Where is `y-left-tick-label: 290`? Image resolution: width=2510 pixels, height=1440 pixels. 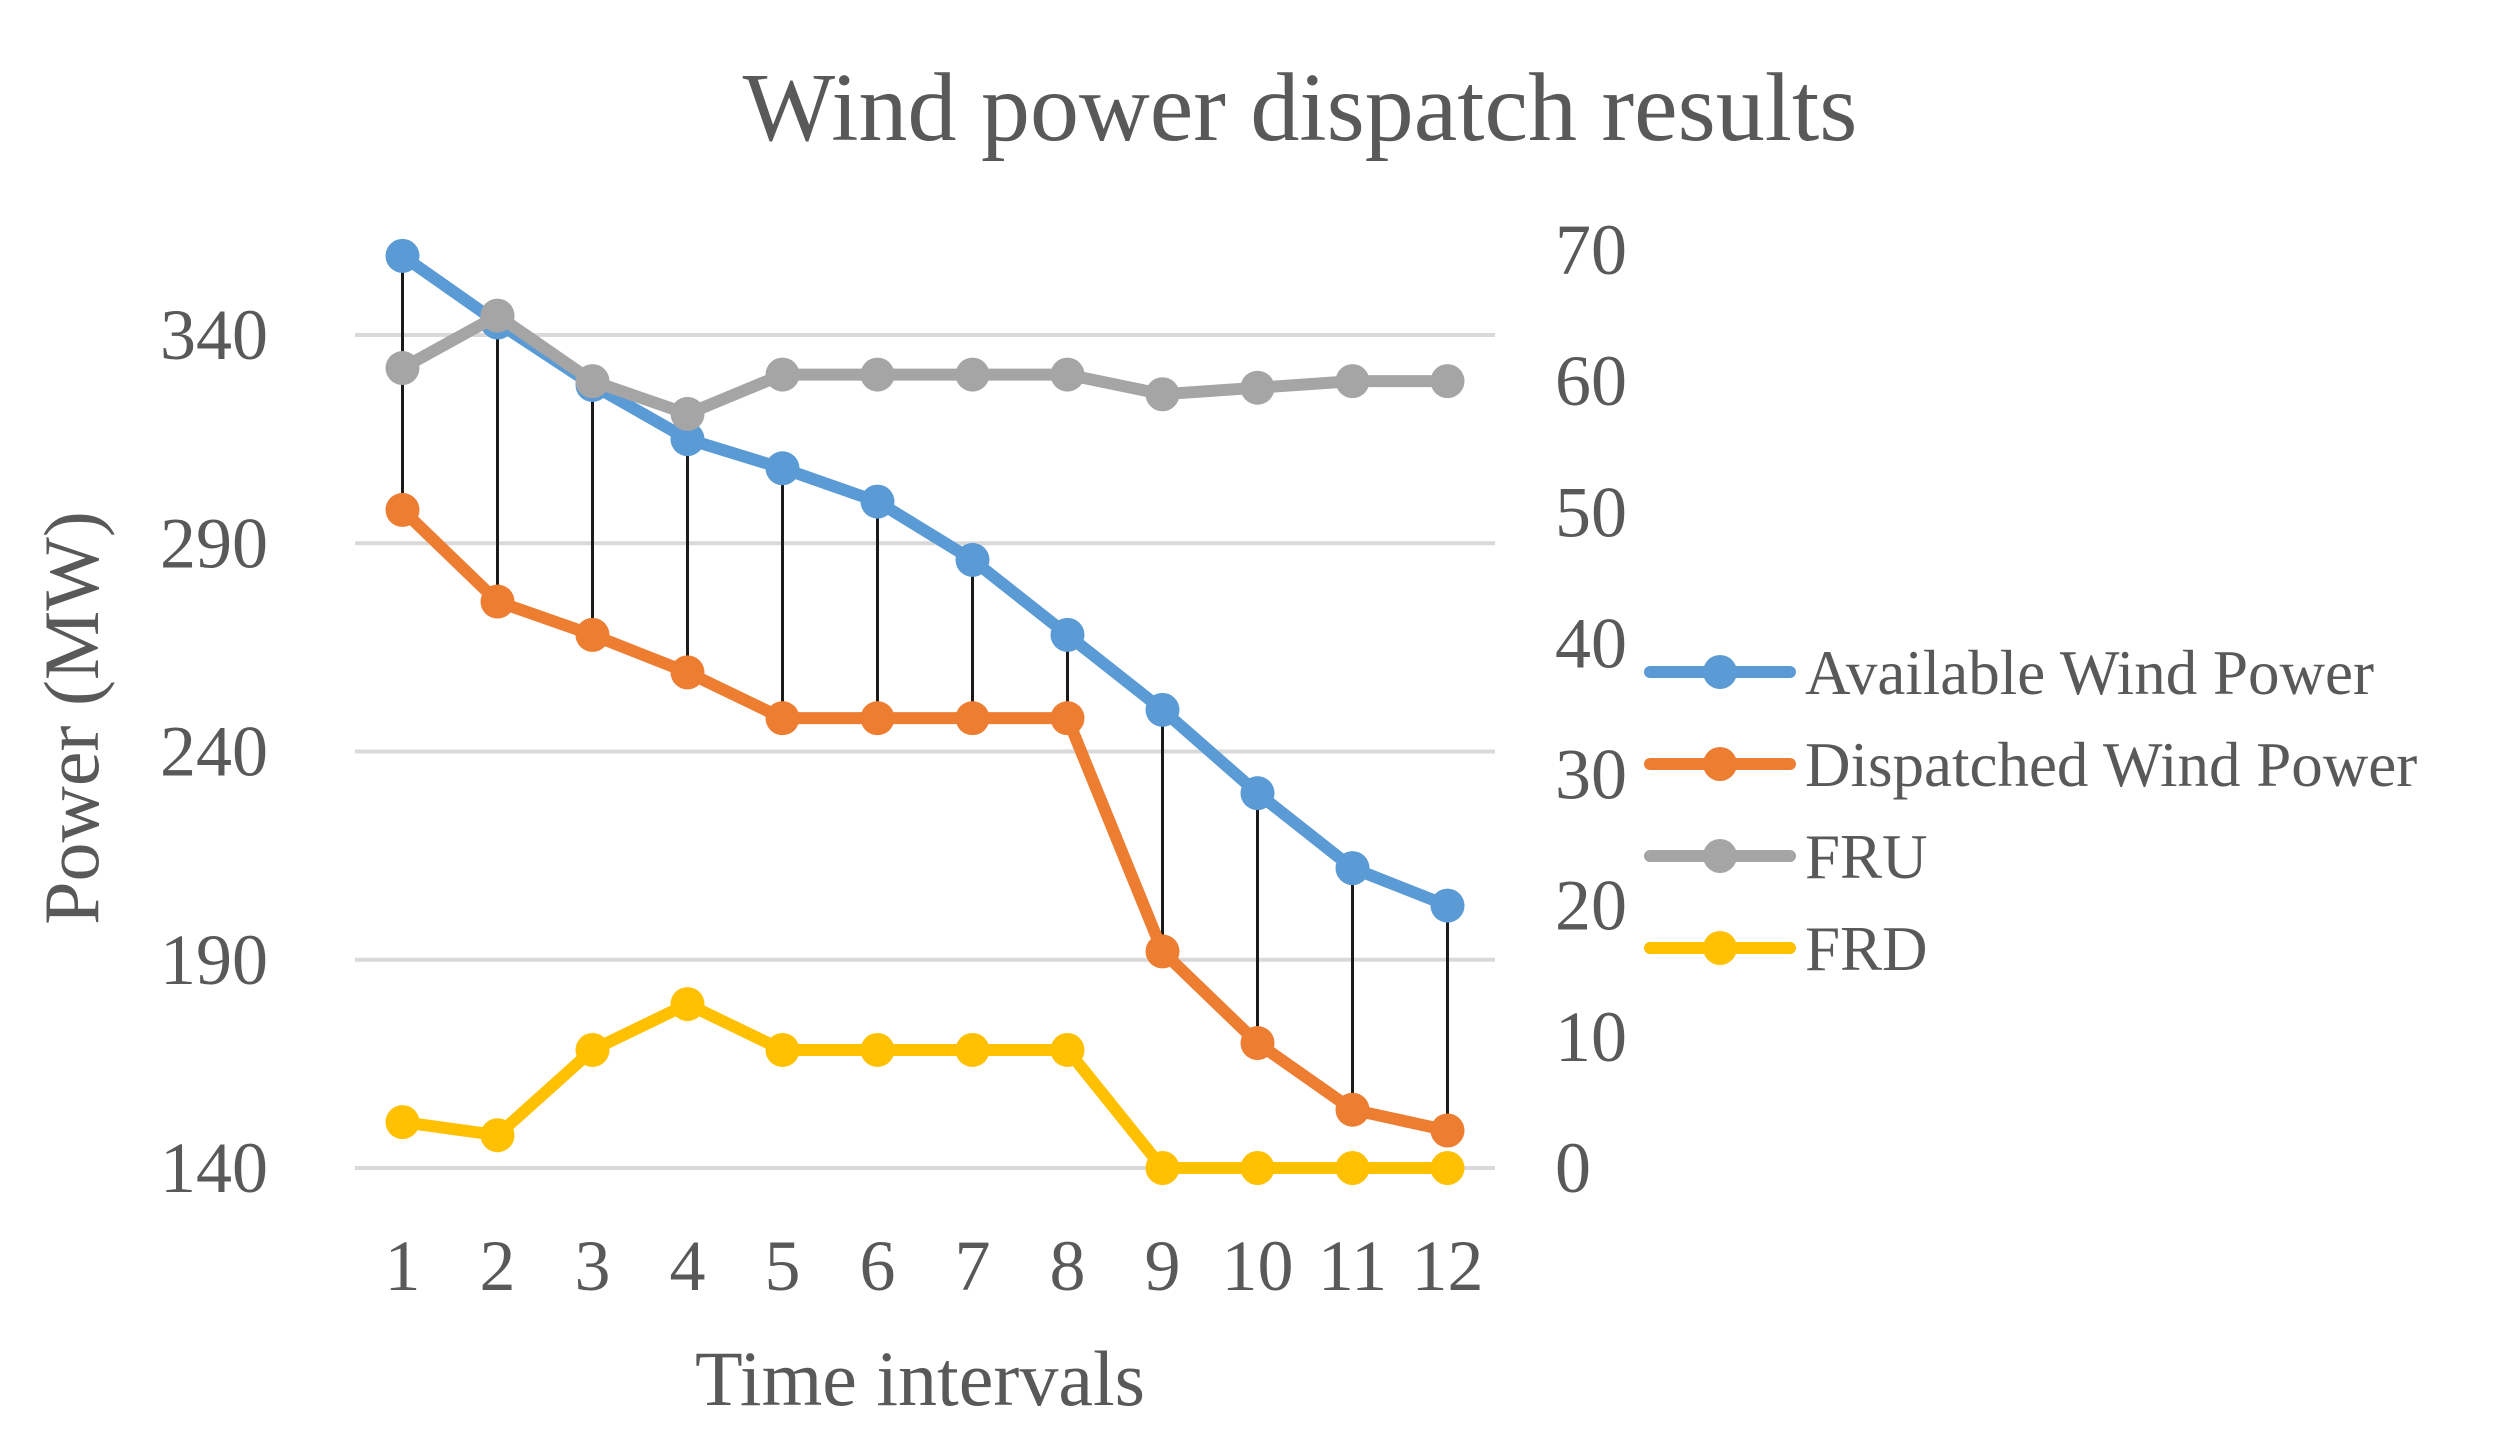
y-left-tick-label: 290 is located at coordinates (214, 543).